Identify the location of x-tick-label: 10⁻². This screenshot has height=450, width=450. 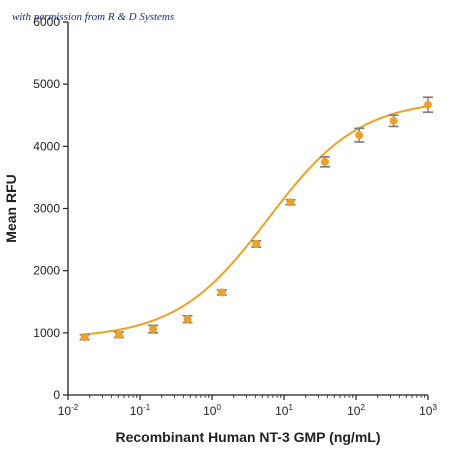
(68, 410).